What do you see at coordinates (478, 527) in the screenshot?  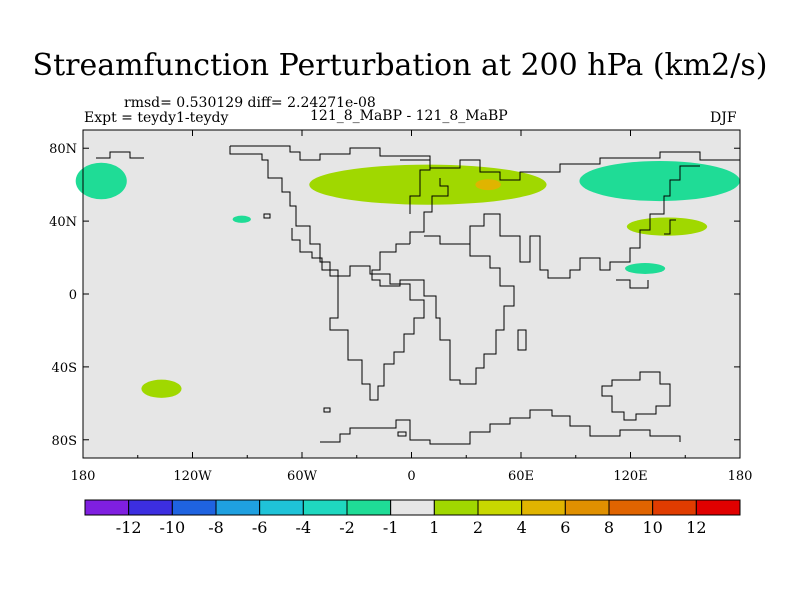 I see `colorbar-label: 2` at bounding box center [478, 527].